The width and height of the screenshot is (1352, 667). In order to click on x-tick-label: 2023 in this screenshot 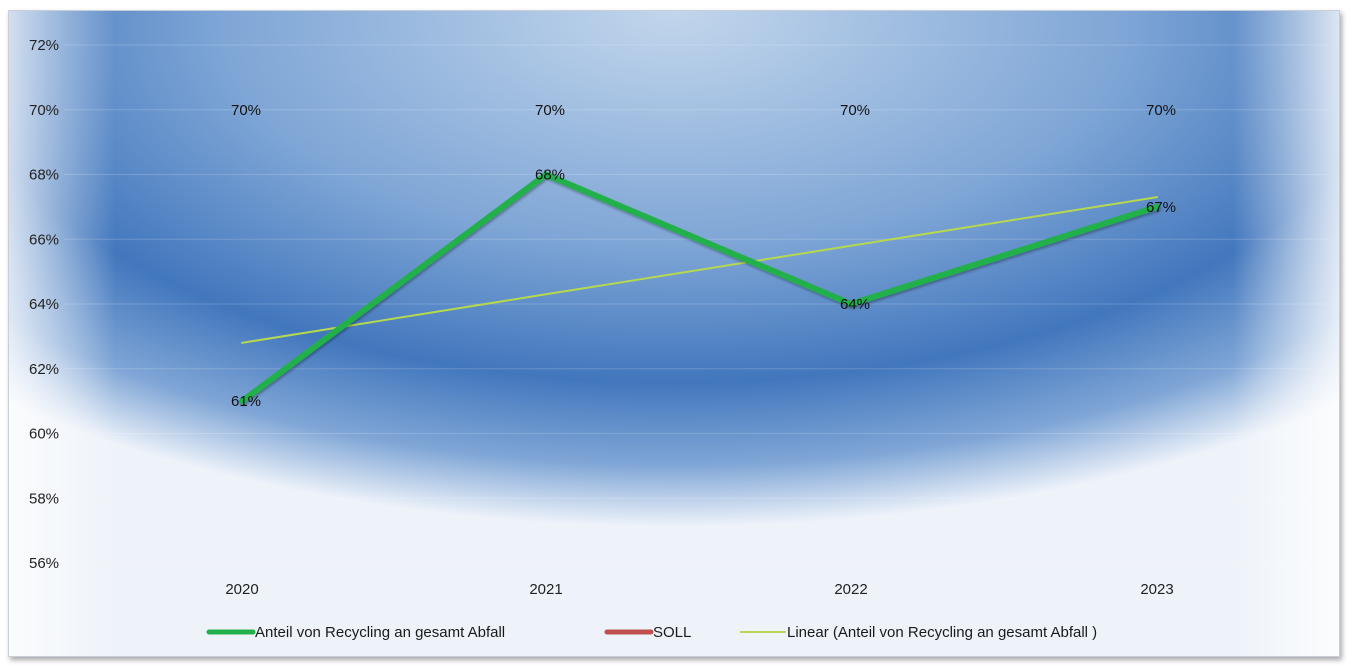, I will do `click(1156, 589)`.